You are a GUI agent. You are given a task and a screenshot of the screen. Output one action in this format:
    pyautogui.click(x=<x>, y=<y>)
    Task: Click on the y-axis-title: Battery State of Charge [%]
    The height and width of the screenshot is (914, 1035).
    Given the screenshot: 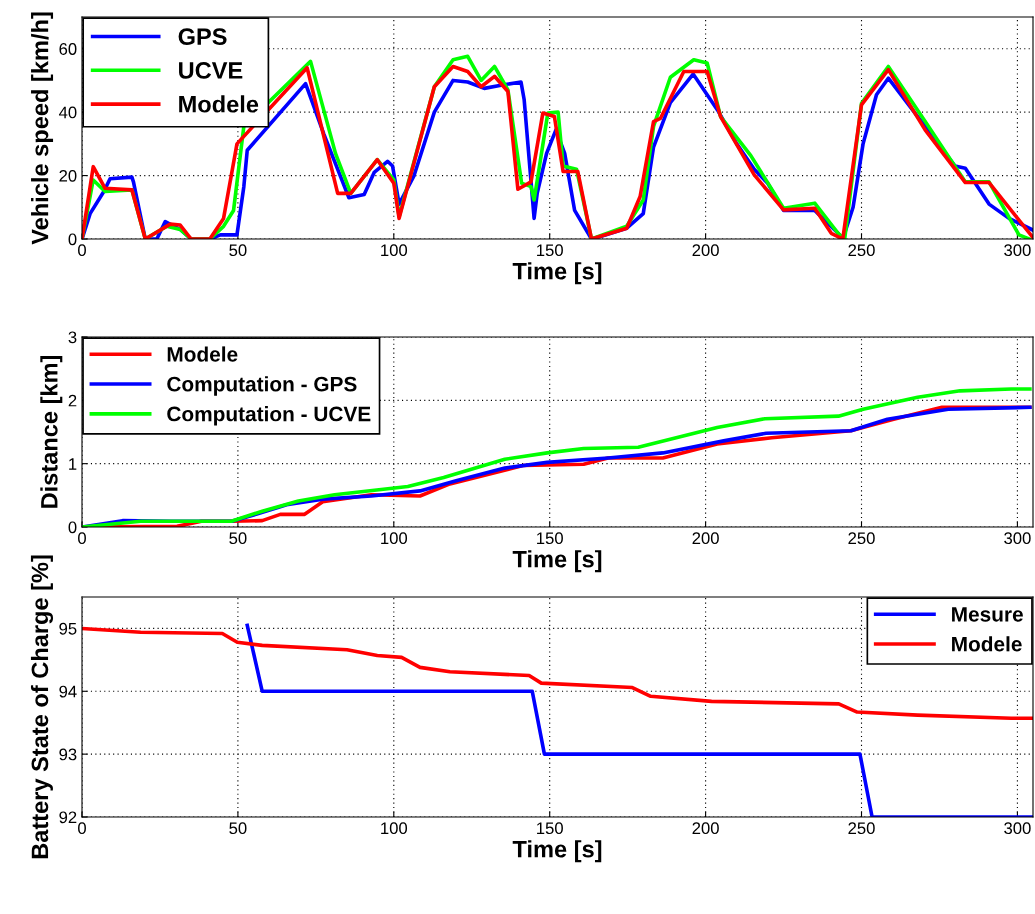 What is the action you would take?
    pyautogui.click(x=42, y=707)
    